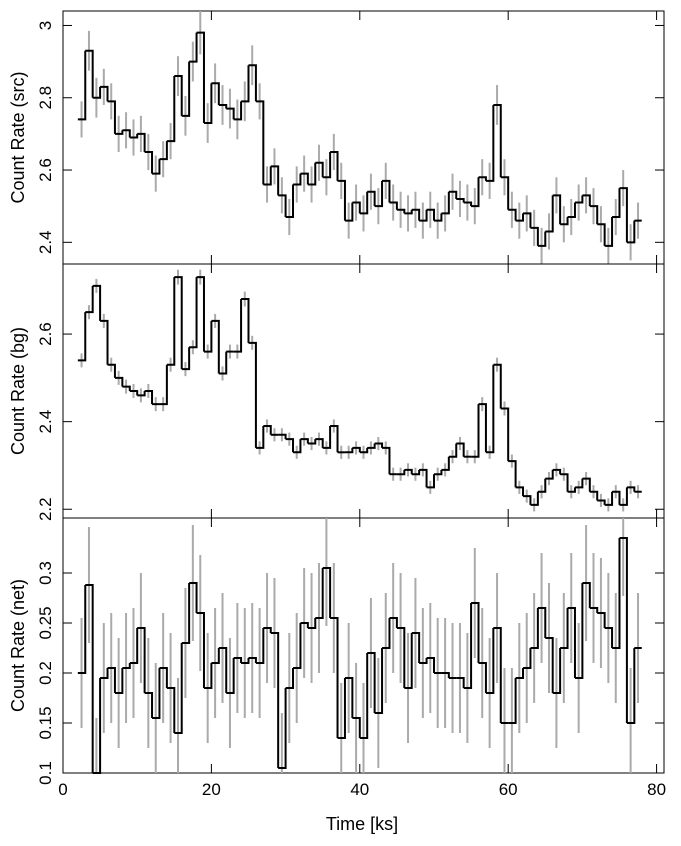 The height and width of the screenshot is (846, 681). What do you see at coordinates (45, 98) in the screenshot?
I see `y-tick-label: 2.8` at bounding box center [45, 98].